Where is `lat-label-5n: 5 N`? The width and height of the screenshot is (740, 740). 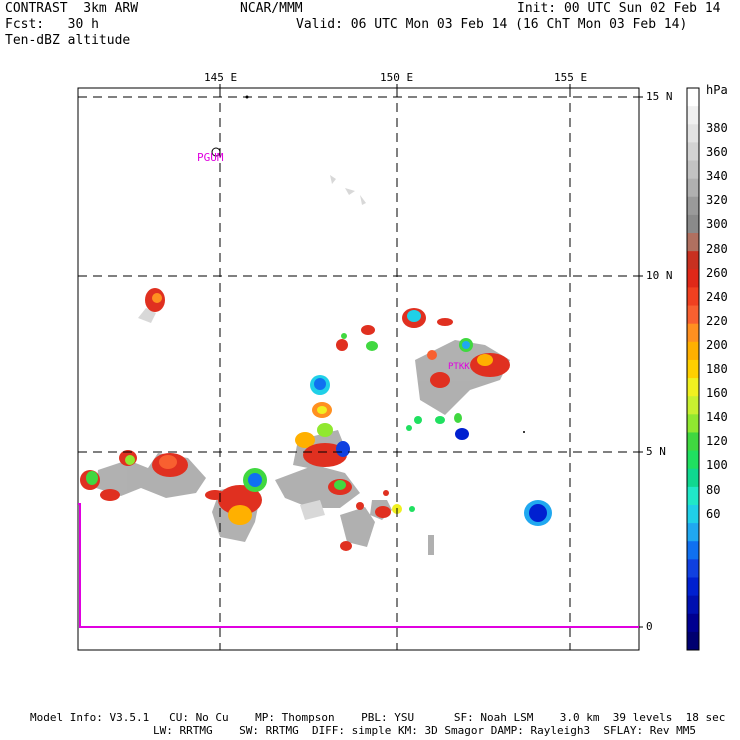 lat-label-5n: 5 N is located at coordinates (656, 451).